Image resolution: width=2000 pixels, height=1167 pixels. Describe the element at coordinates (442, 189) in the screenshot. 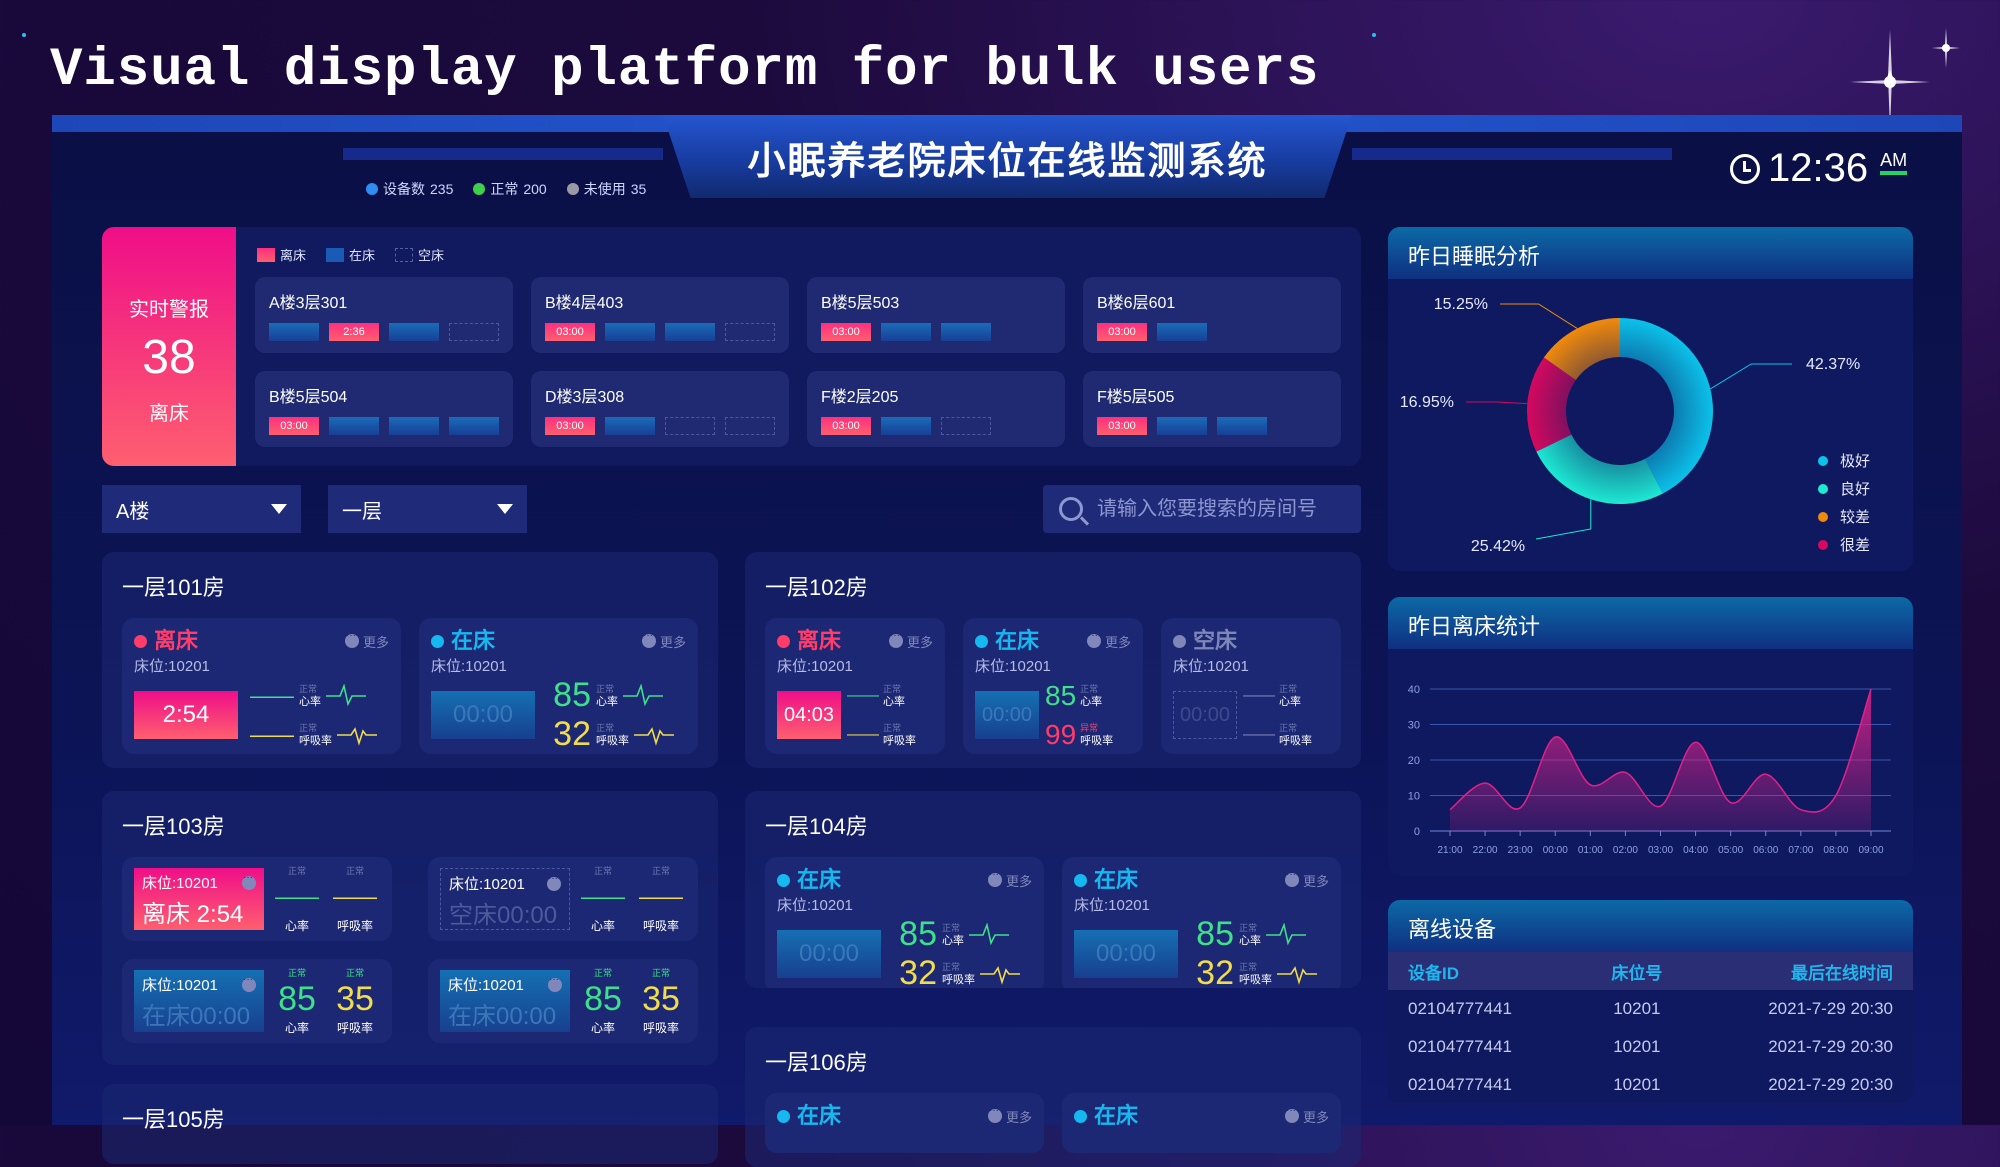

I see `stat-value: 235` at that location.